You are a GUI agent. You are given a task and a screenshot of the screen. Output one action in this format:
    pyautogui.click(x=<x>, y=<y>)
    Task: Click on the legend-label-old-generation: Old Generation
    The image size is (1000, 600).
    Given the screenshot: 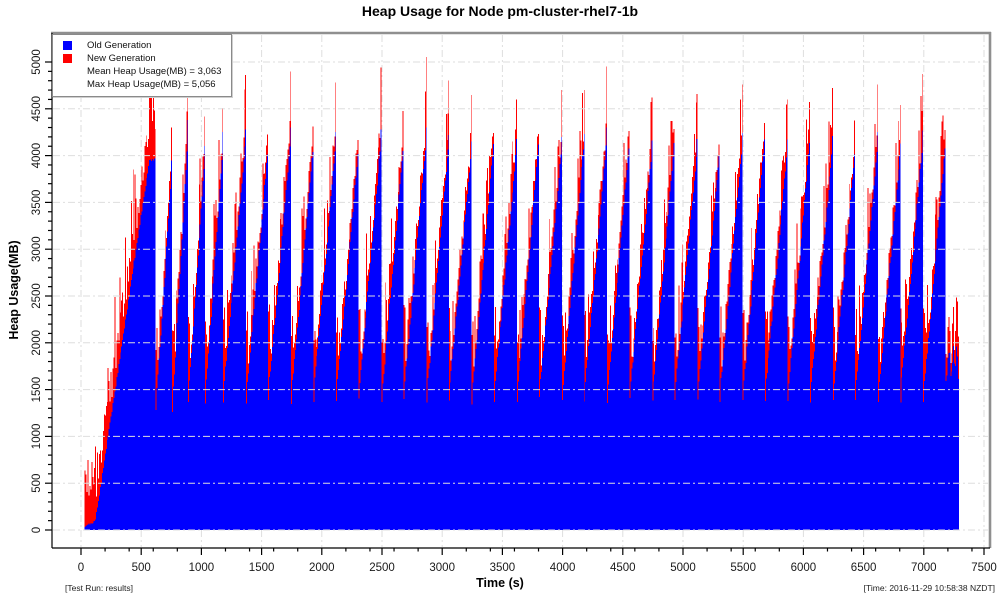 What is the action you would take?
    pyautogui.click(x=119, y=45)
    